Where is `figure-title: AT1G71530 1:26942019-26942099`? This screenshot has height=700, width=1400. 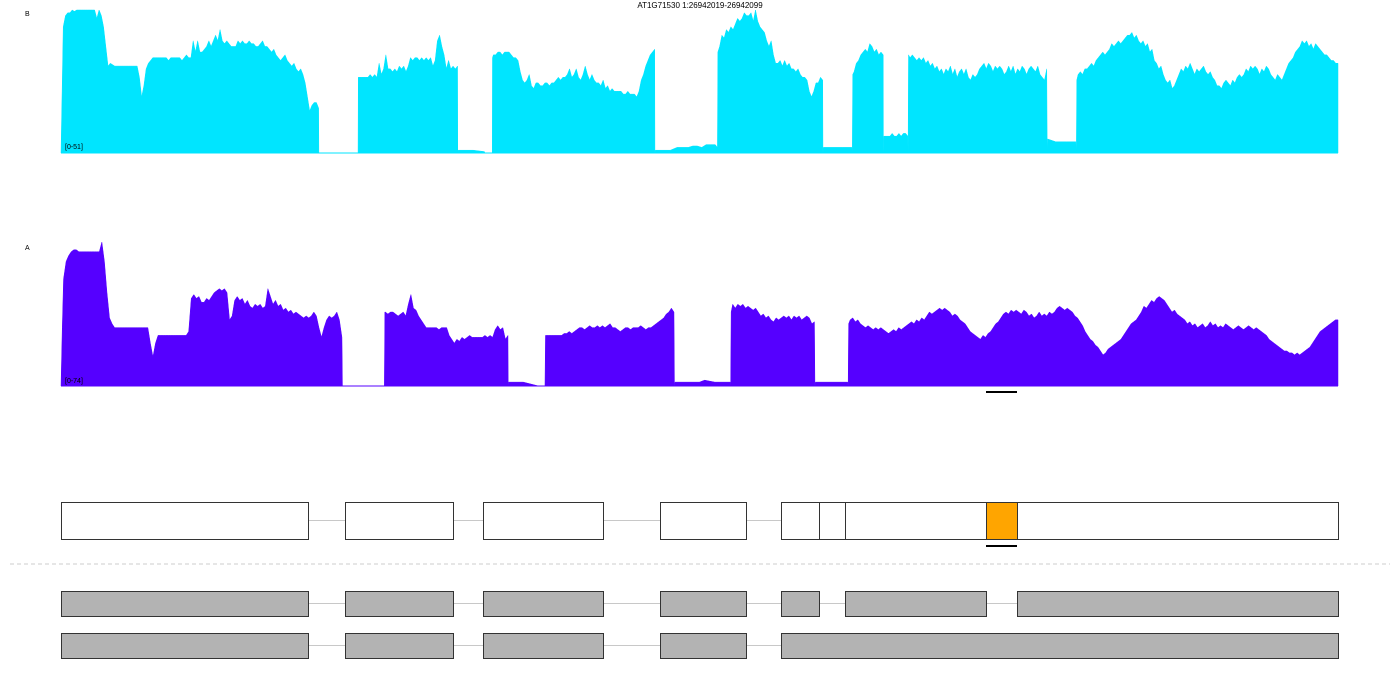
figure-title: AT1G71530 1:26942019-26942099 is located at coordinates (700, 5).